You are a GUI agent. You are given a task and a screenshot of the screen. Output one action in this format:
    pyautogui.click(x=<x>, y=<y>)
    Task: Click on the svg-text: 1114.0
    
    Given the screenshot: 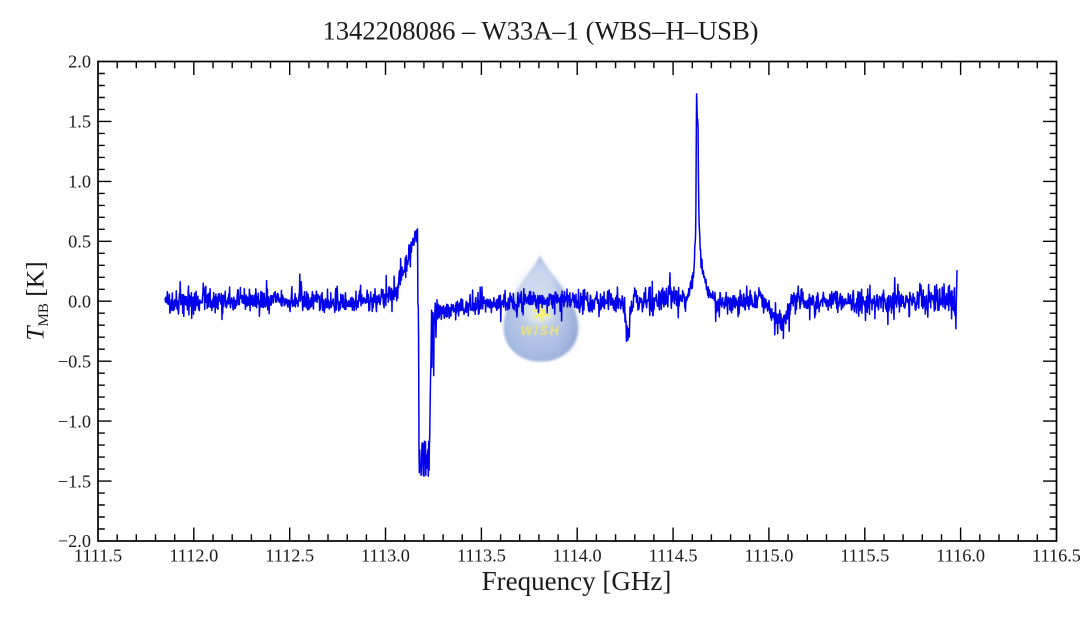 What is the action you would take?
    pyautogui.click(x=577, y=556)
    